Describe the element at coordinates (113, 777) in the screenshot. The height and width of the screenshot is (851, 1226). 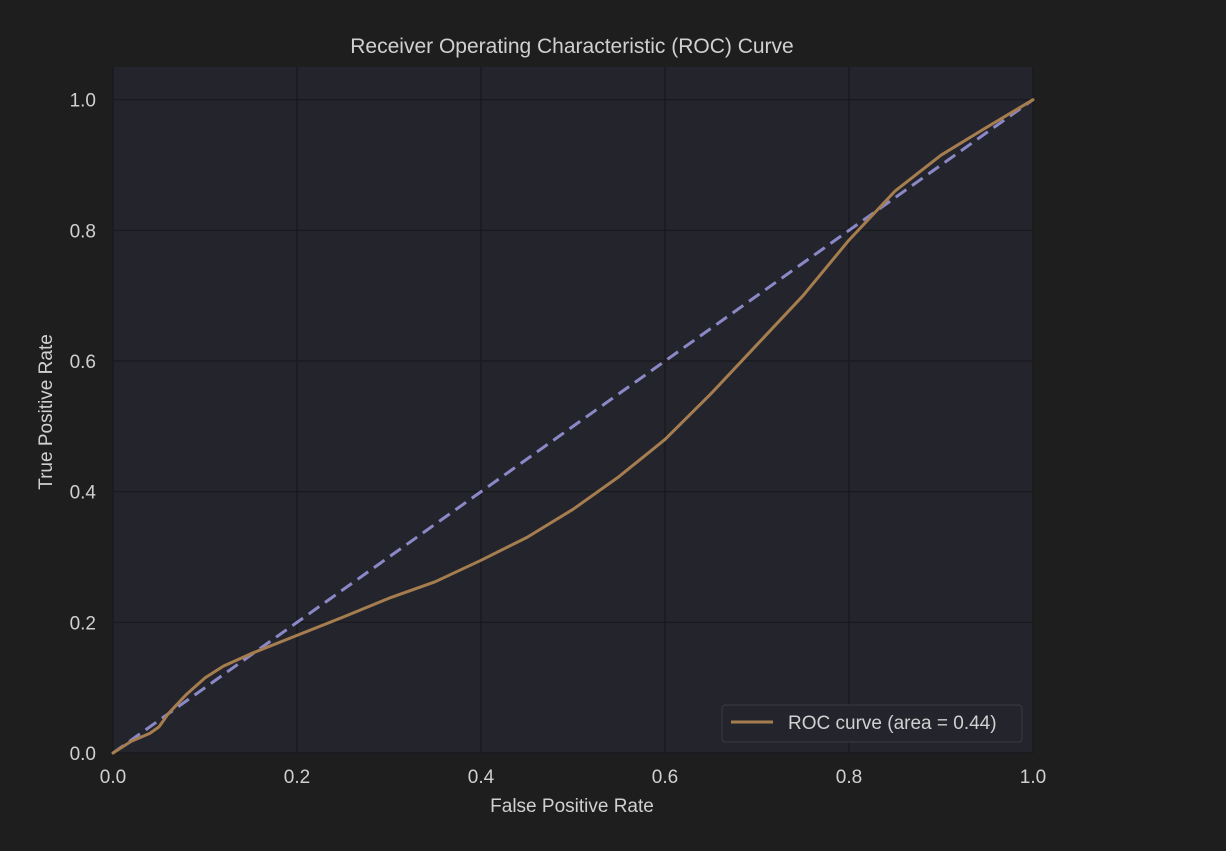
I see `x-tick-label: 0.0` at that location.